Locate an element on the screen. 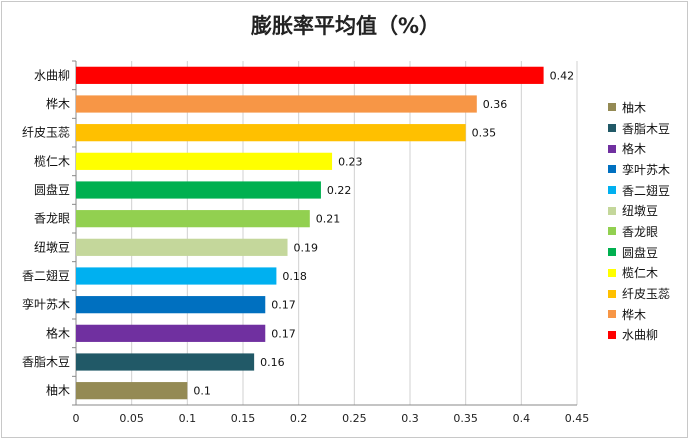 This screenshot has height=441, width=691. legend-label: 榄仁木 is located at coordinates (640, 273).